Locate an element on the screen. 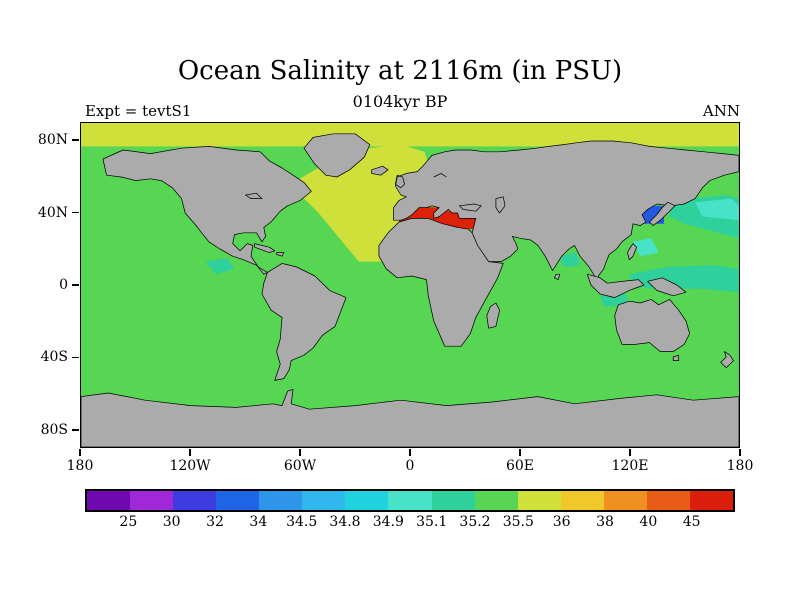 This screenshot has height=600, width=800. y-tick-label: 80S is located at coordinates (54, 429).